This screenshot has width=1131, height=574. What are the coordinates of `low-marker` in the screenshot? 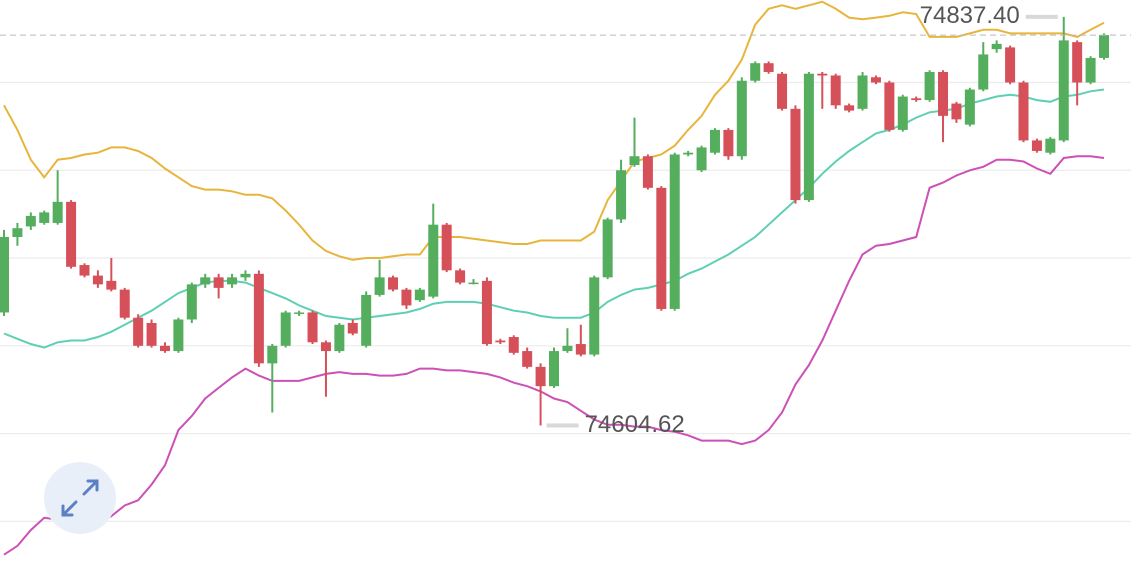 It's located at (562, 425).